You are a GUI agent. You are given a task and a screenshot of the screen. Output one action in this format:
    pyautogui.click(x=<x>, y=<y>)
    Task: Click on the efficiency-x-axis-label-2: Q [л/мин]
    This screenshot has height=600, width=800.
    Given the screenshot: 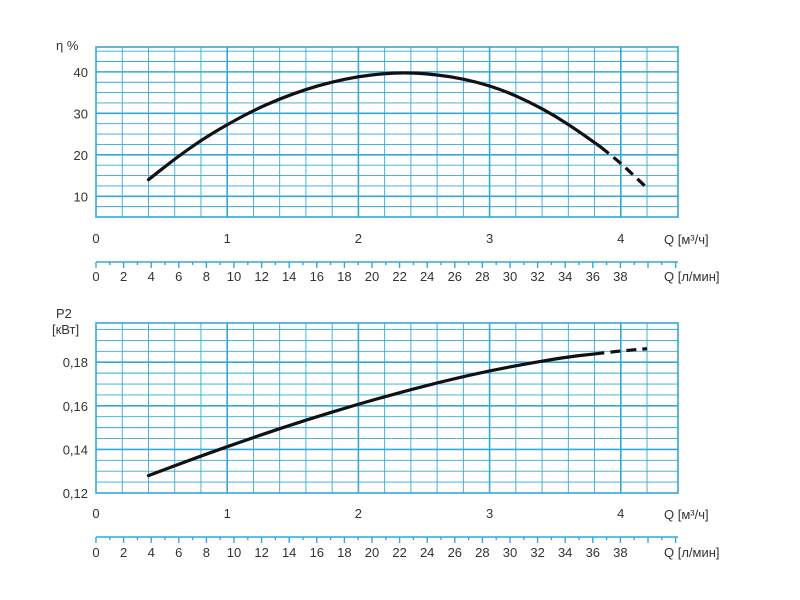 What is the action you would take?
    pyautogui.click(x=692, y=276)
    